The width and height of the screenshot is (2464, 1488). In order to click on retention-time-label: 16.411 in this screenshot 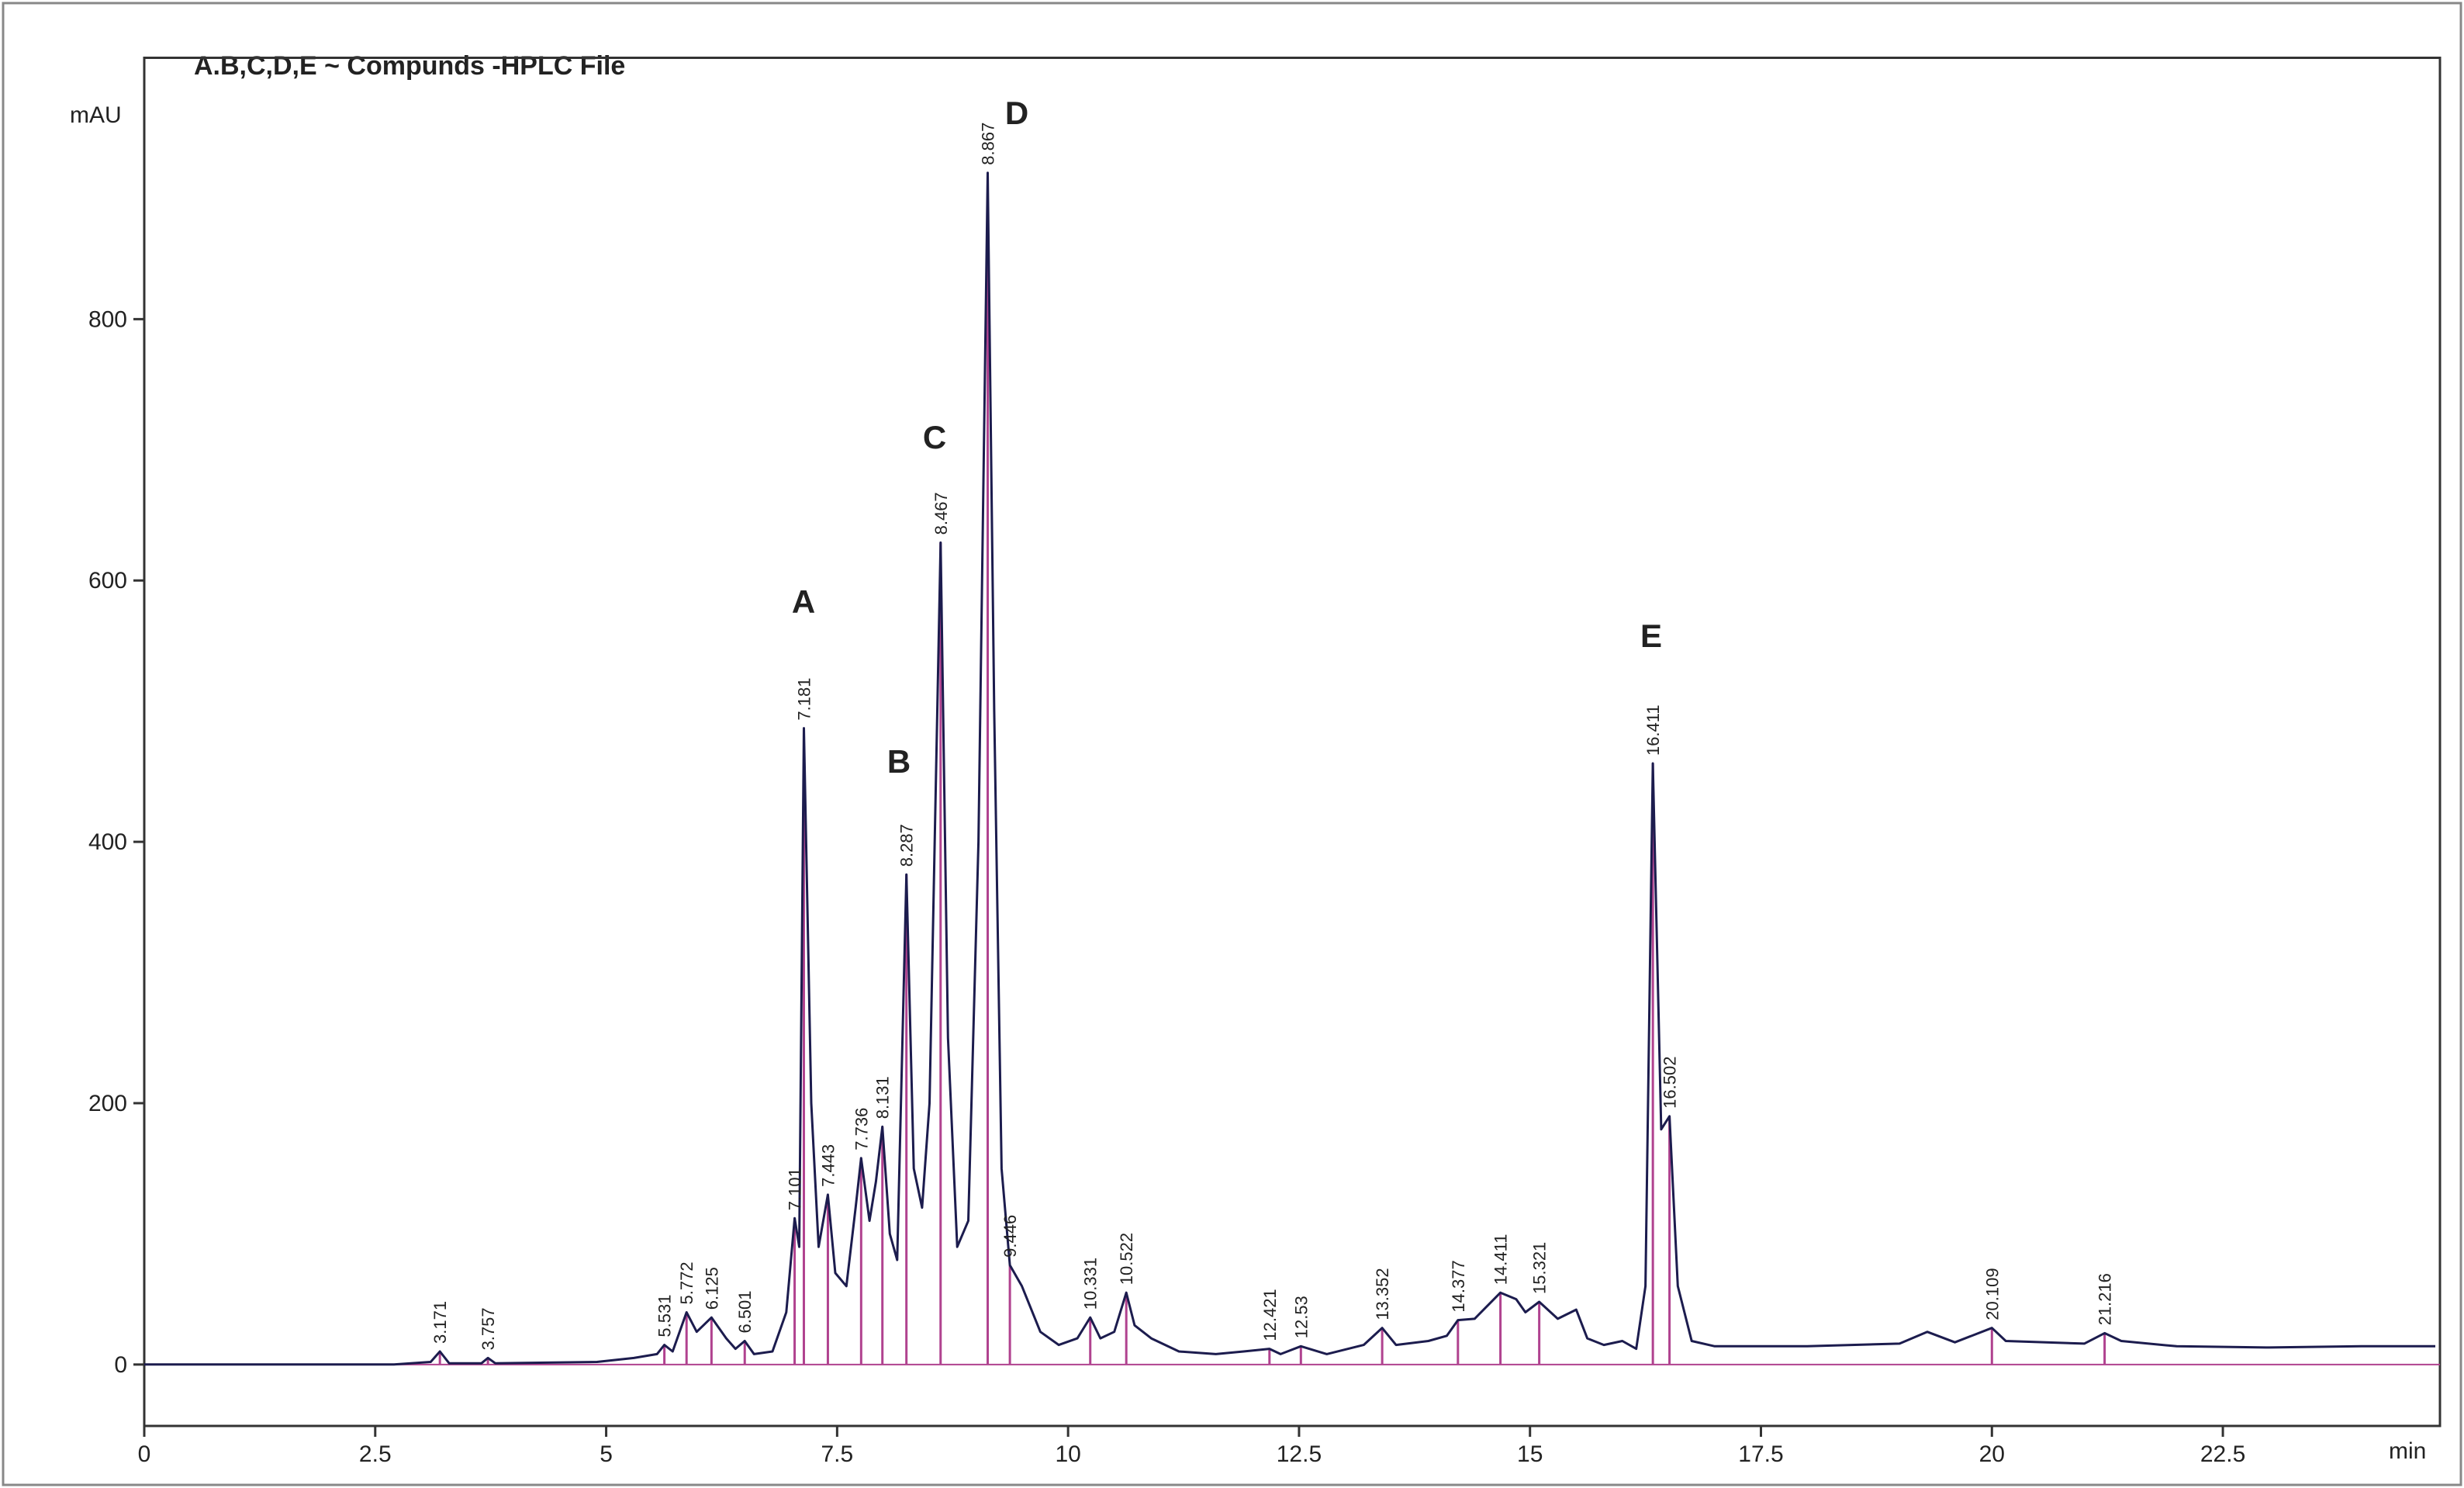, I will do `click(1653, 730)`.